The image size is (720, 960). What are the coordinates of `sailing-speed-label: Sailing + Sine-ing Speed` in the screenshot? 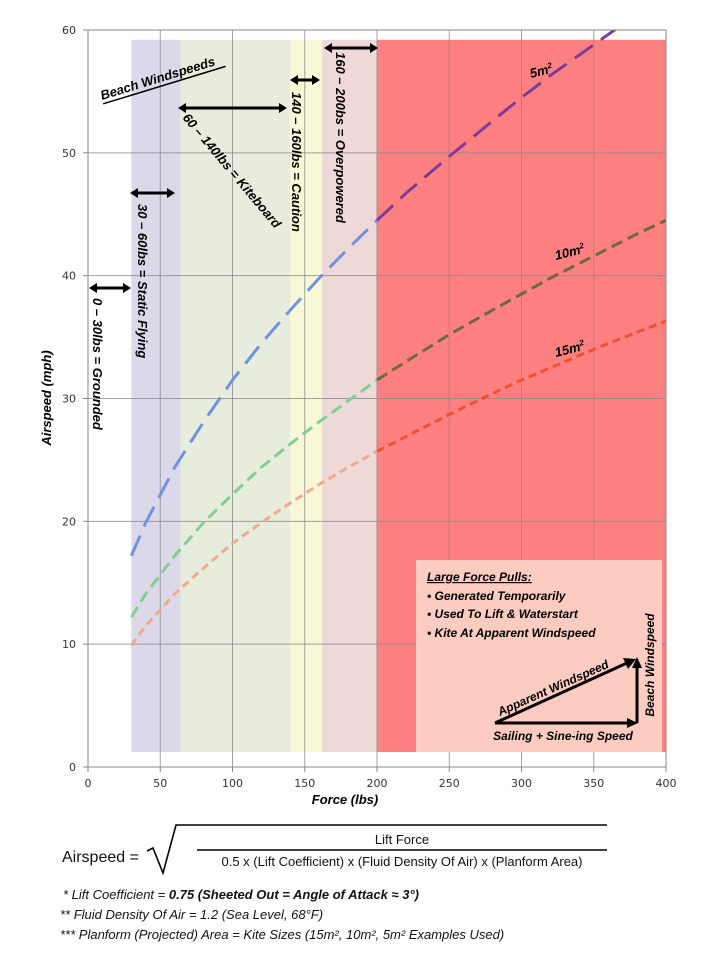 It's located at (563, 736).